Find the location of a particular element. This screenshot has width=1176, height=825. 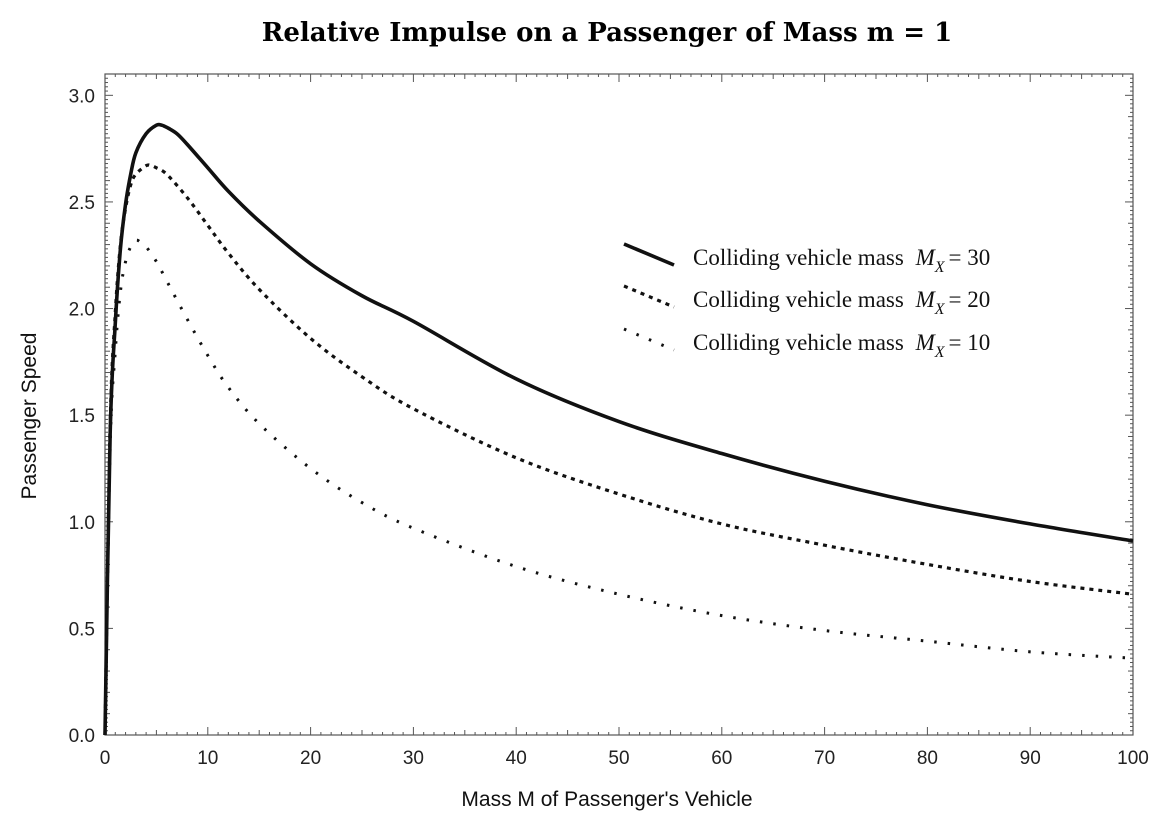

y-tick-label: 2.5 is located at coordinates (82, 203).